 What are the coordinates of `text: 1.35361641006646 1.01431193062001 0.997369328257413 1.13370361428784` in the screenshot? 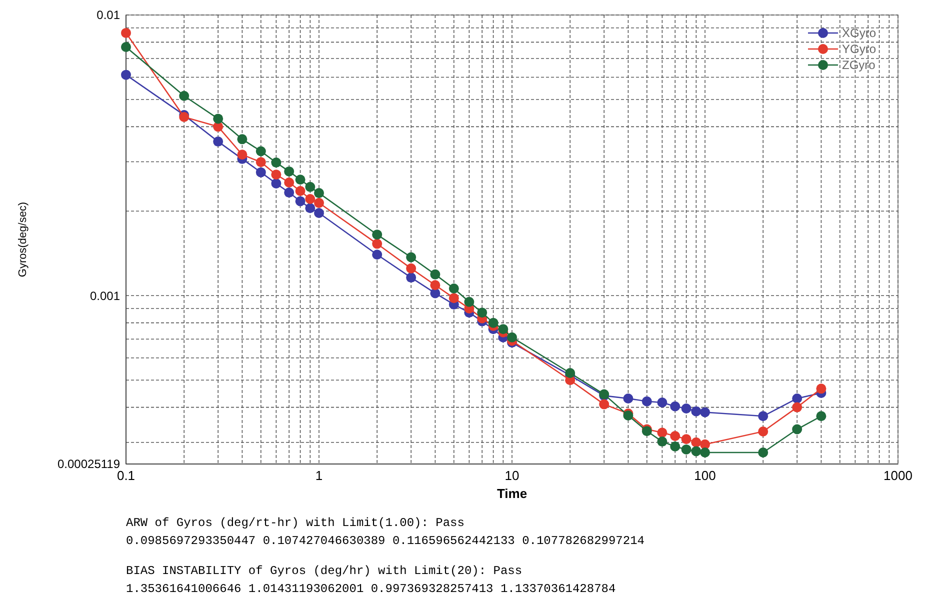 It's located at (371, 589).